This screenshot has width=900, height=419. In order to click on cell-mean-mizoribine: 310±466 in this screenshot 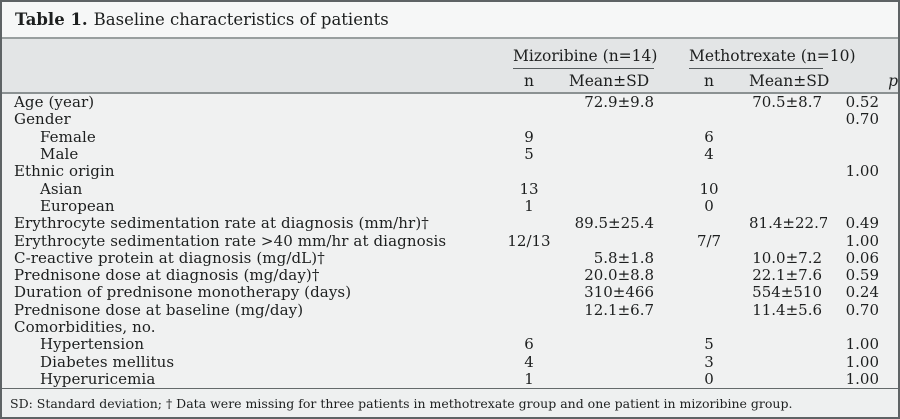, I will do `click(619, 293)`.